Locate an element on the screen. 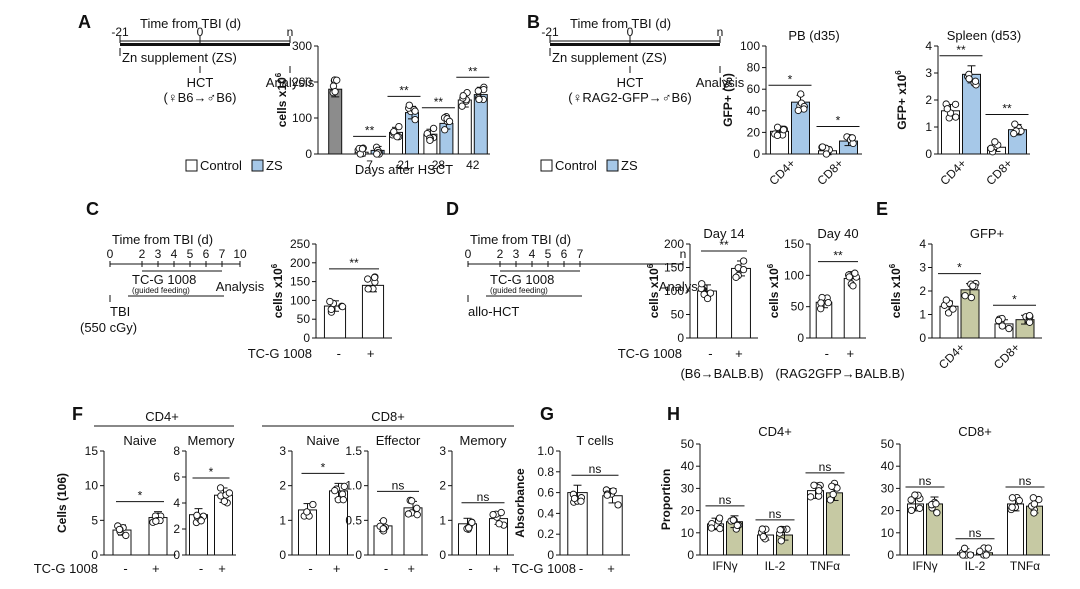 Image resolution: width=1080 pixels, height=589 pixels. d-day40-data-point is located at coordinates (821, 303).